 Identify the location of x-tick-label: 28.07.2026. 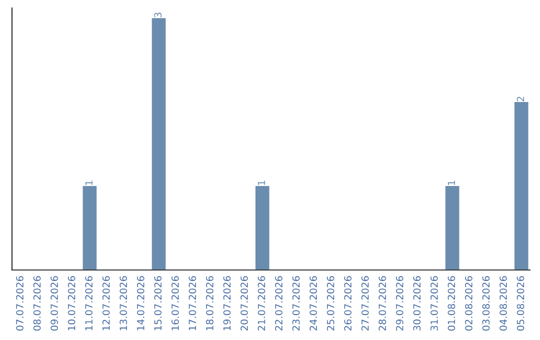
(382, 303).